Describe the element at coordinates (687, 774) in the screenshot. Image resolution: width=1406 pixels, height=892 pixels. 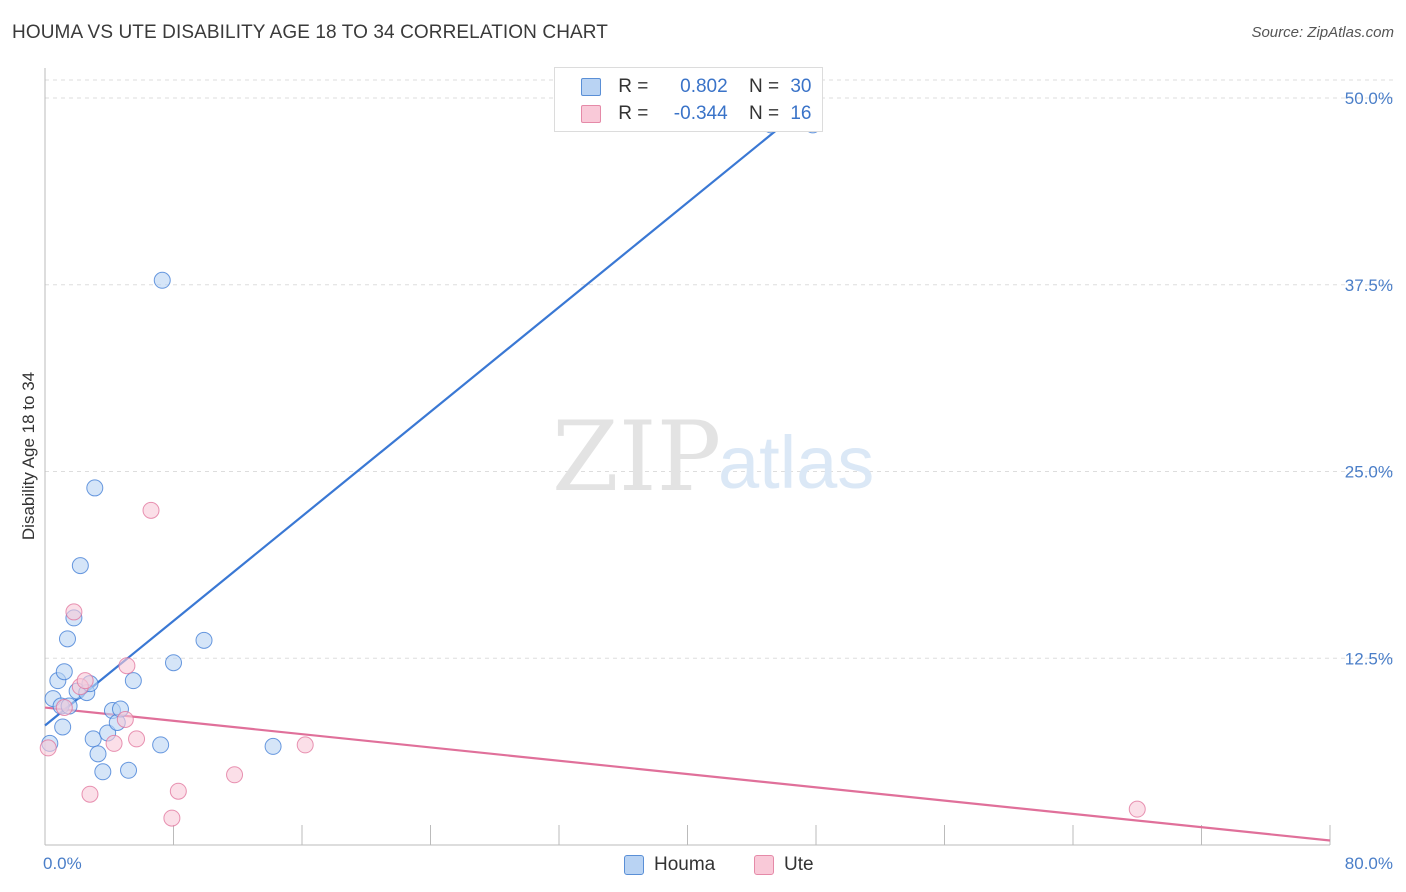
I see `trend-line-ute` at that location.